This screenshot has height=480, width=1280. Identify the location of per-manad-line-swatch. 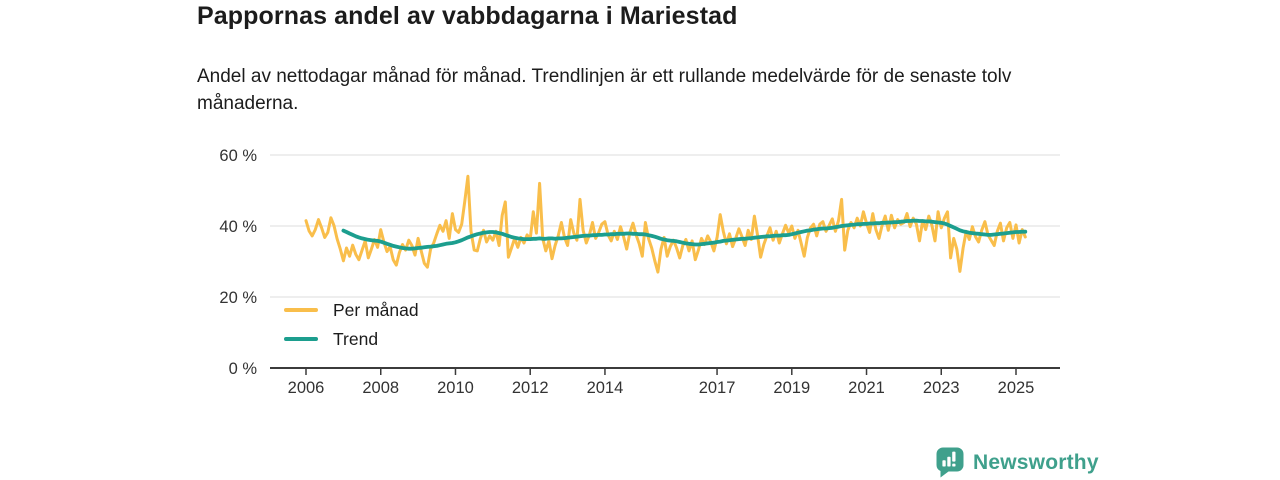
(301, 310).